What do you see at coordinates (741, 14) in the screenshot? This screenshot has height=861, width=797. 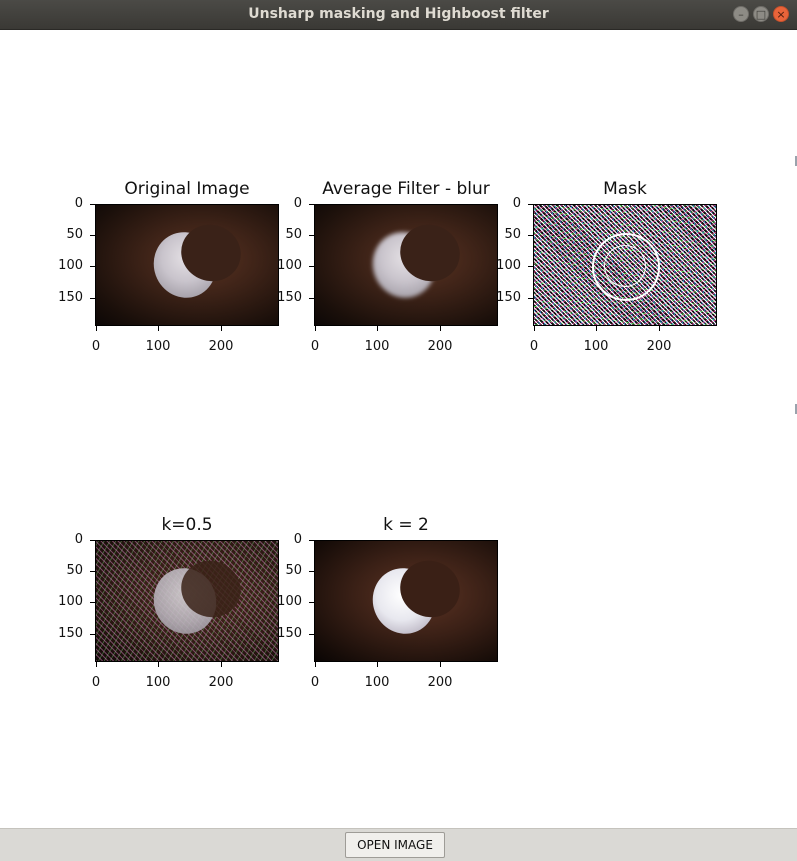 I see `minimize-icon: –` at bounding box center [741, 14].